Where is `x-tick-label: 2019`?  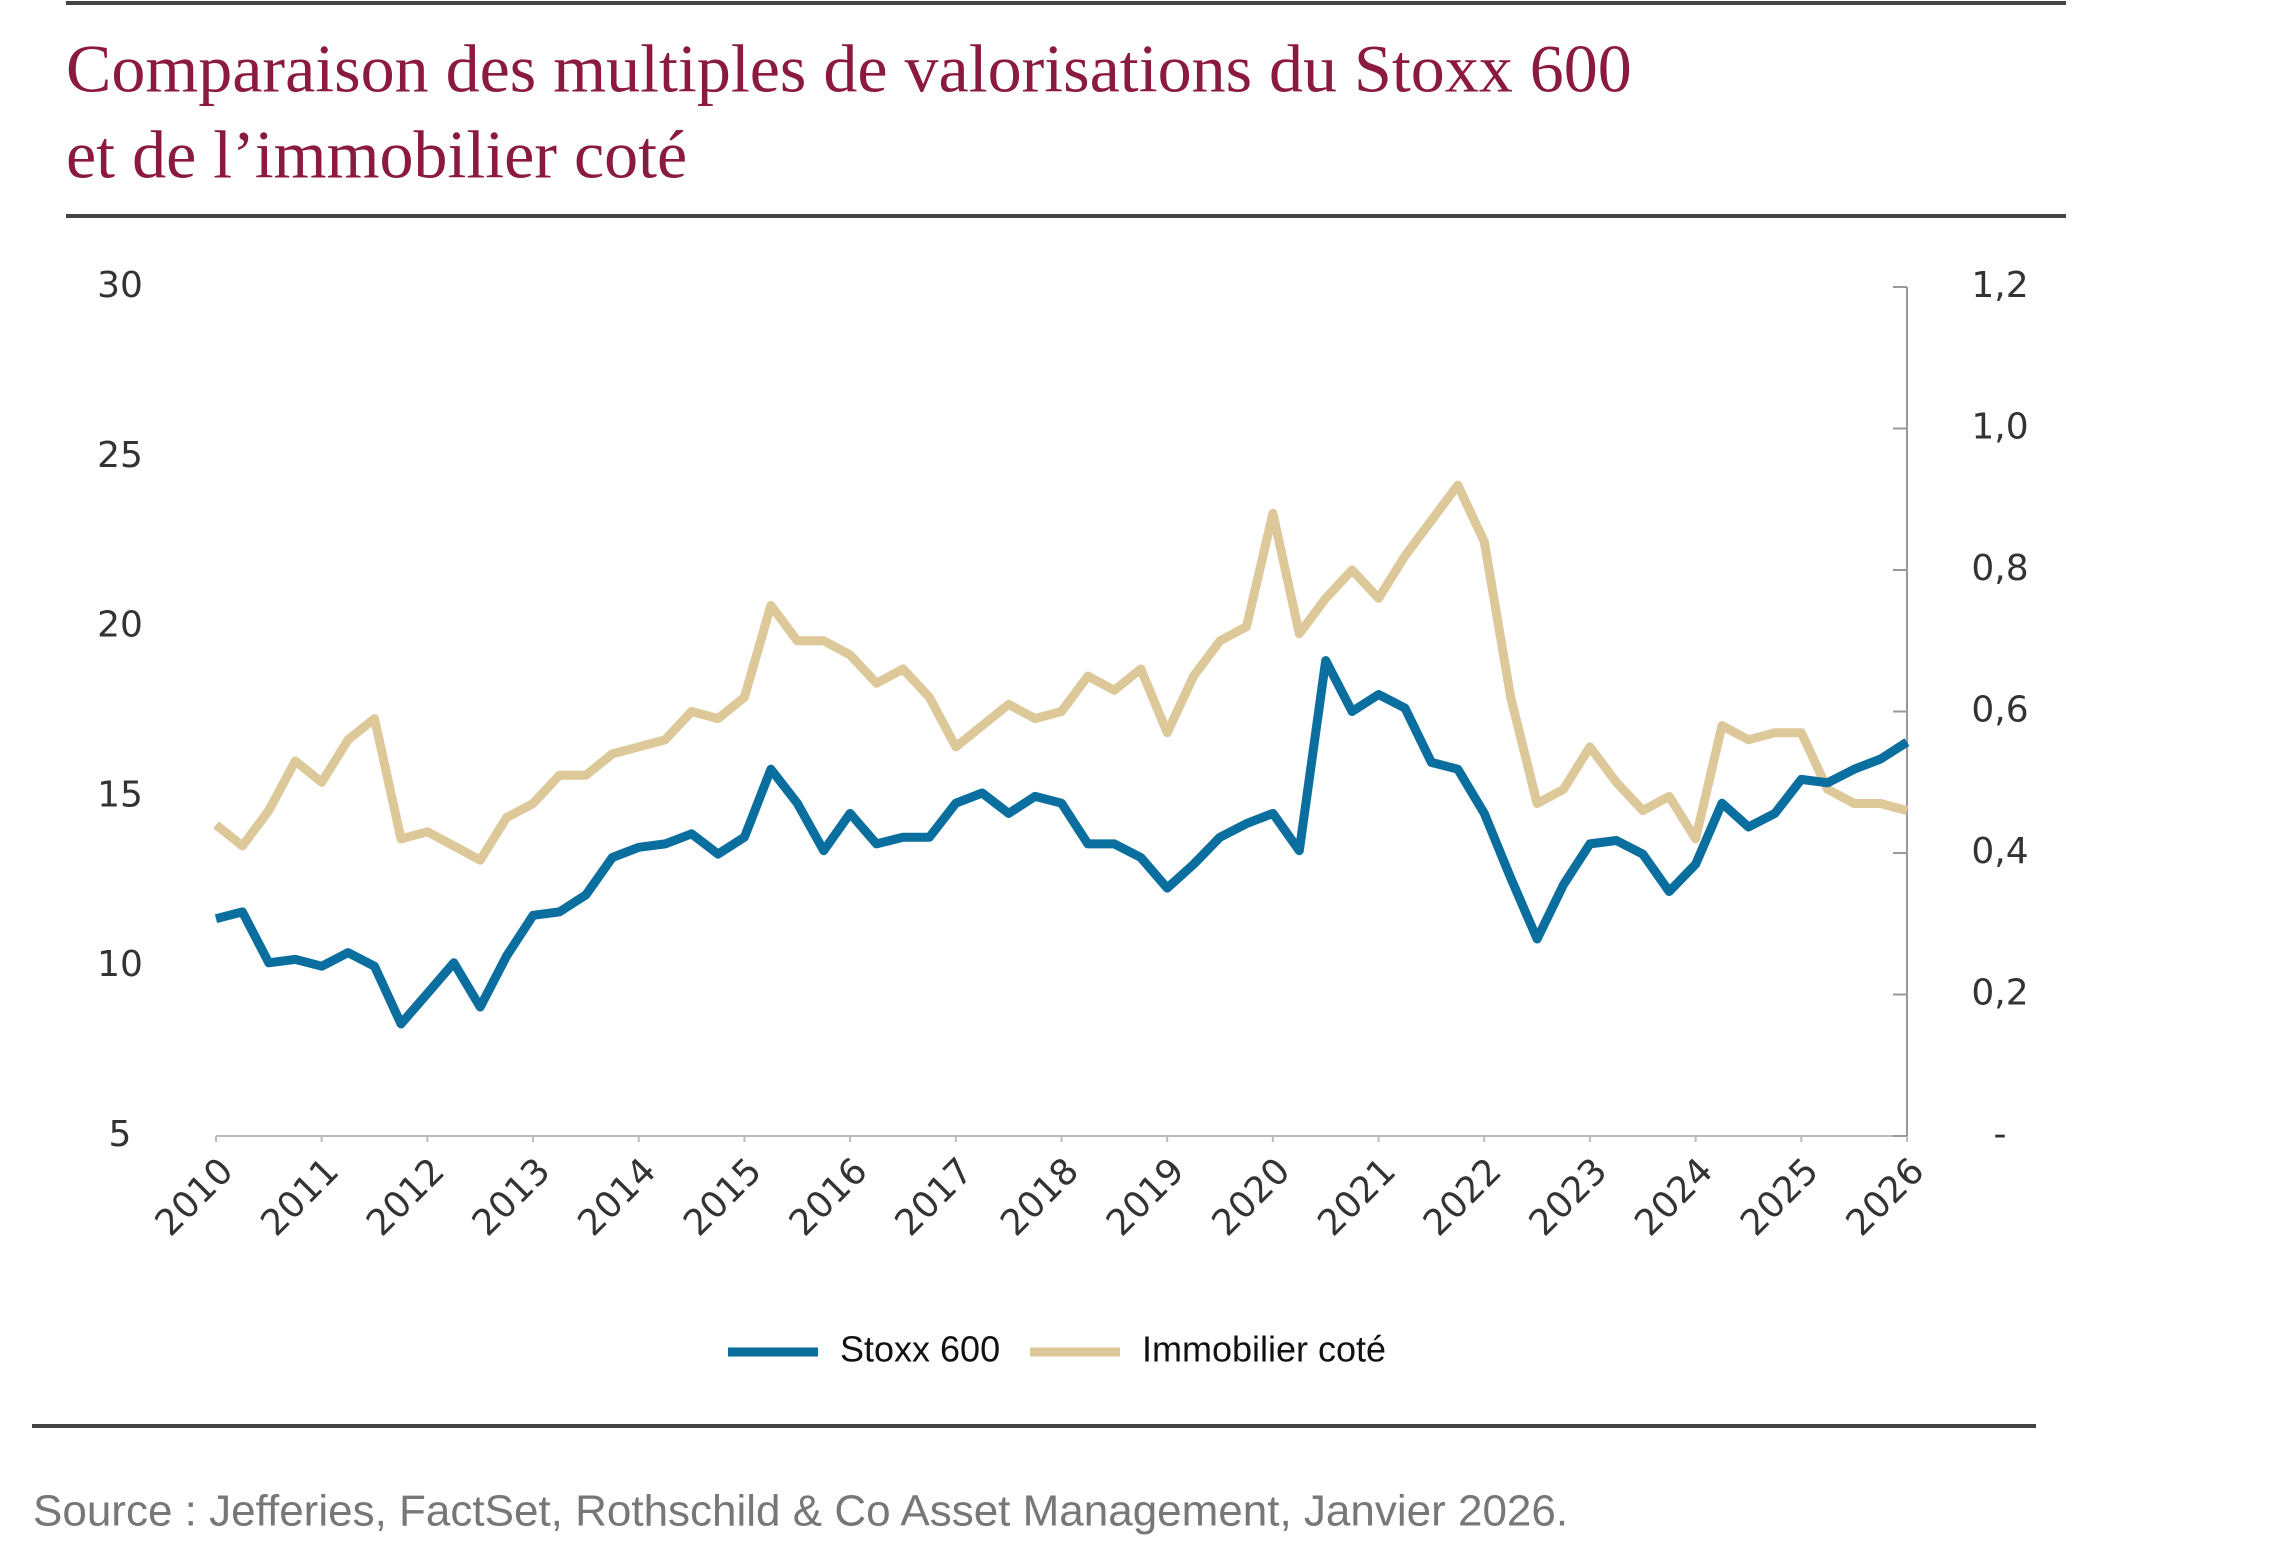
x-tick-label: 2019 is located at coordinates (1146, 1197).